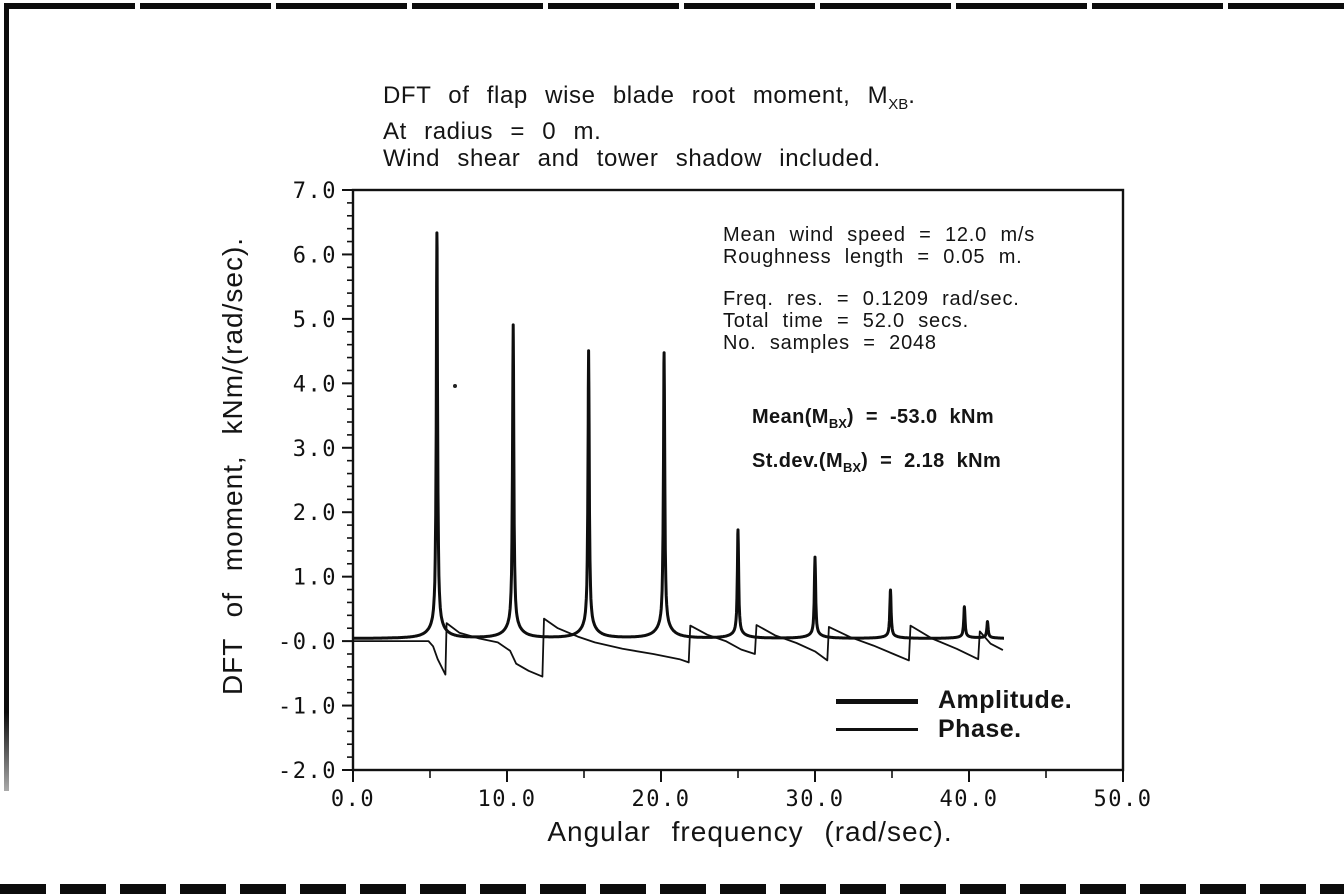  I want to click on annotation-num-samples: No. samples = 2048, so click(830, 343).